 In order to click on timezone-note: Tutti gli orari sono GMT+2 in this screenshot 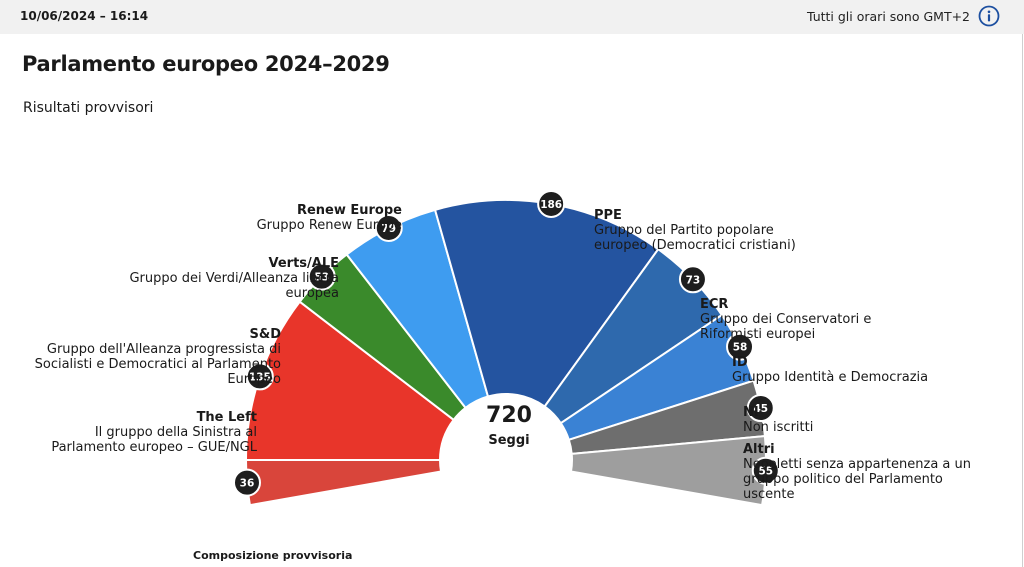, I will do `click(888, 16)`.